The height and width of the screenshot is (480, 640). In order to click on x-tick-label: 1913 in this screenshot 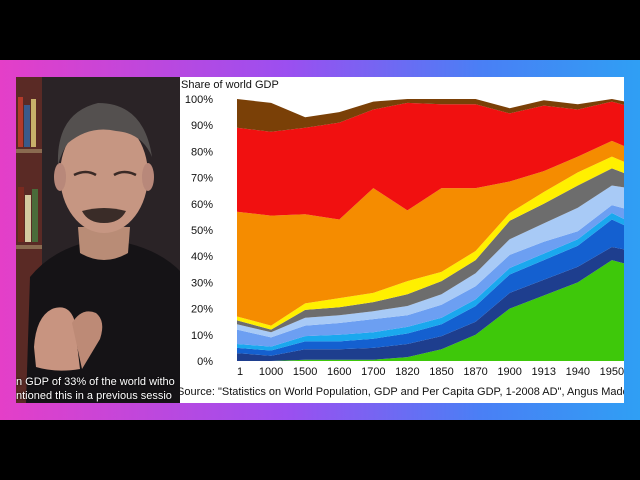, I will do `click(544, 372)`.